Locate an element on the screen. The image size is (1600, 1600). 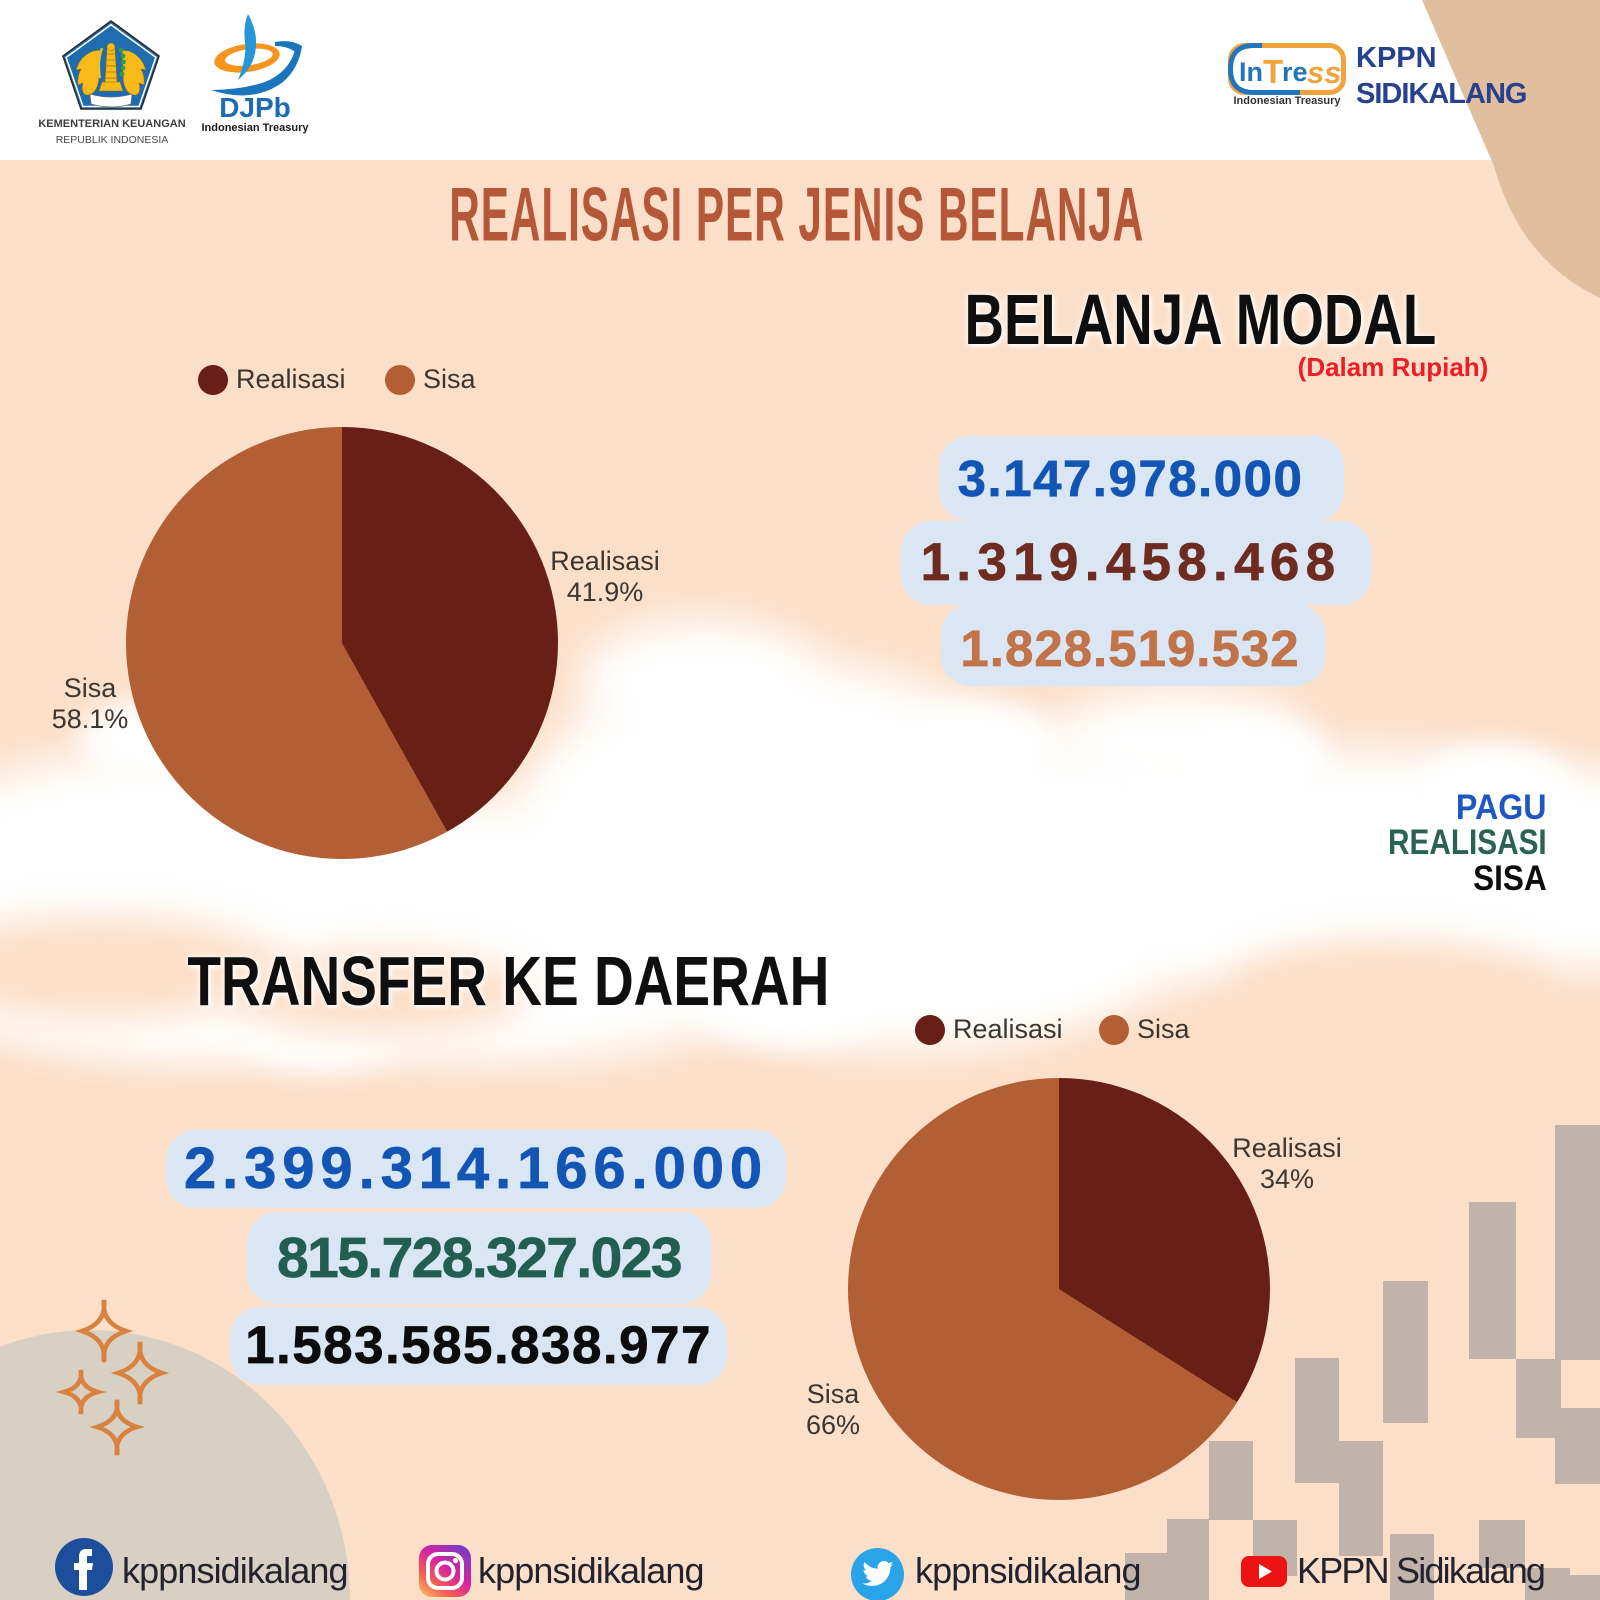
svg-text: T is located at coordinates (1273, 71).